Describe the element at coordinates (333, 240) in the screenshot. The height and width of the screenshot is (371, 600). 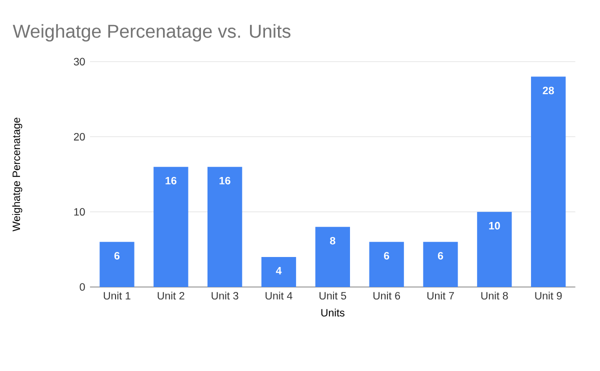
I see `data-label: 8` at that location.